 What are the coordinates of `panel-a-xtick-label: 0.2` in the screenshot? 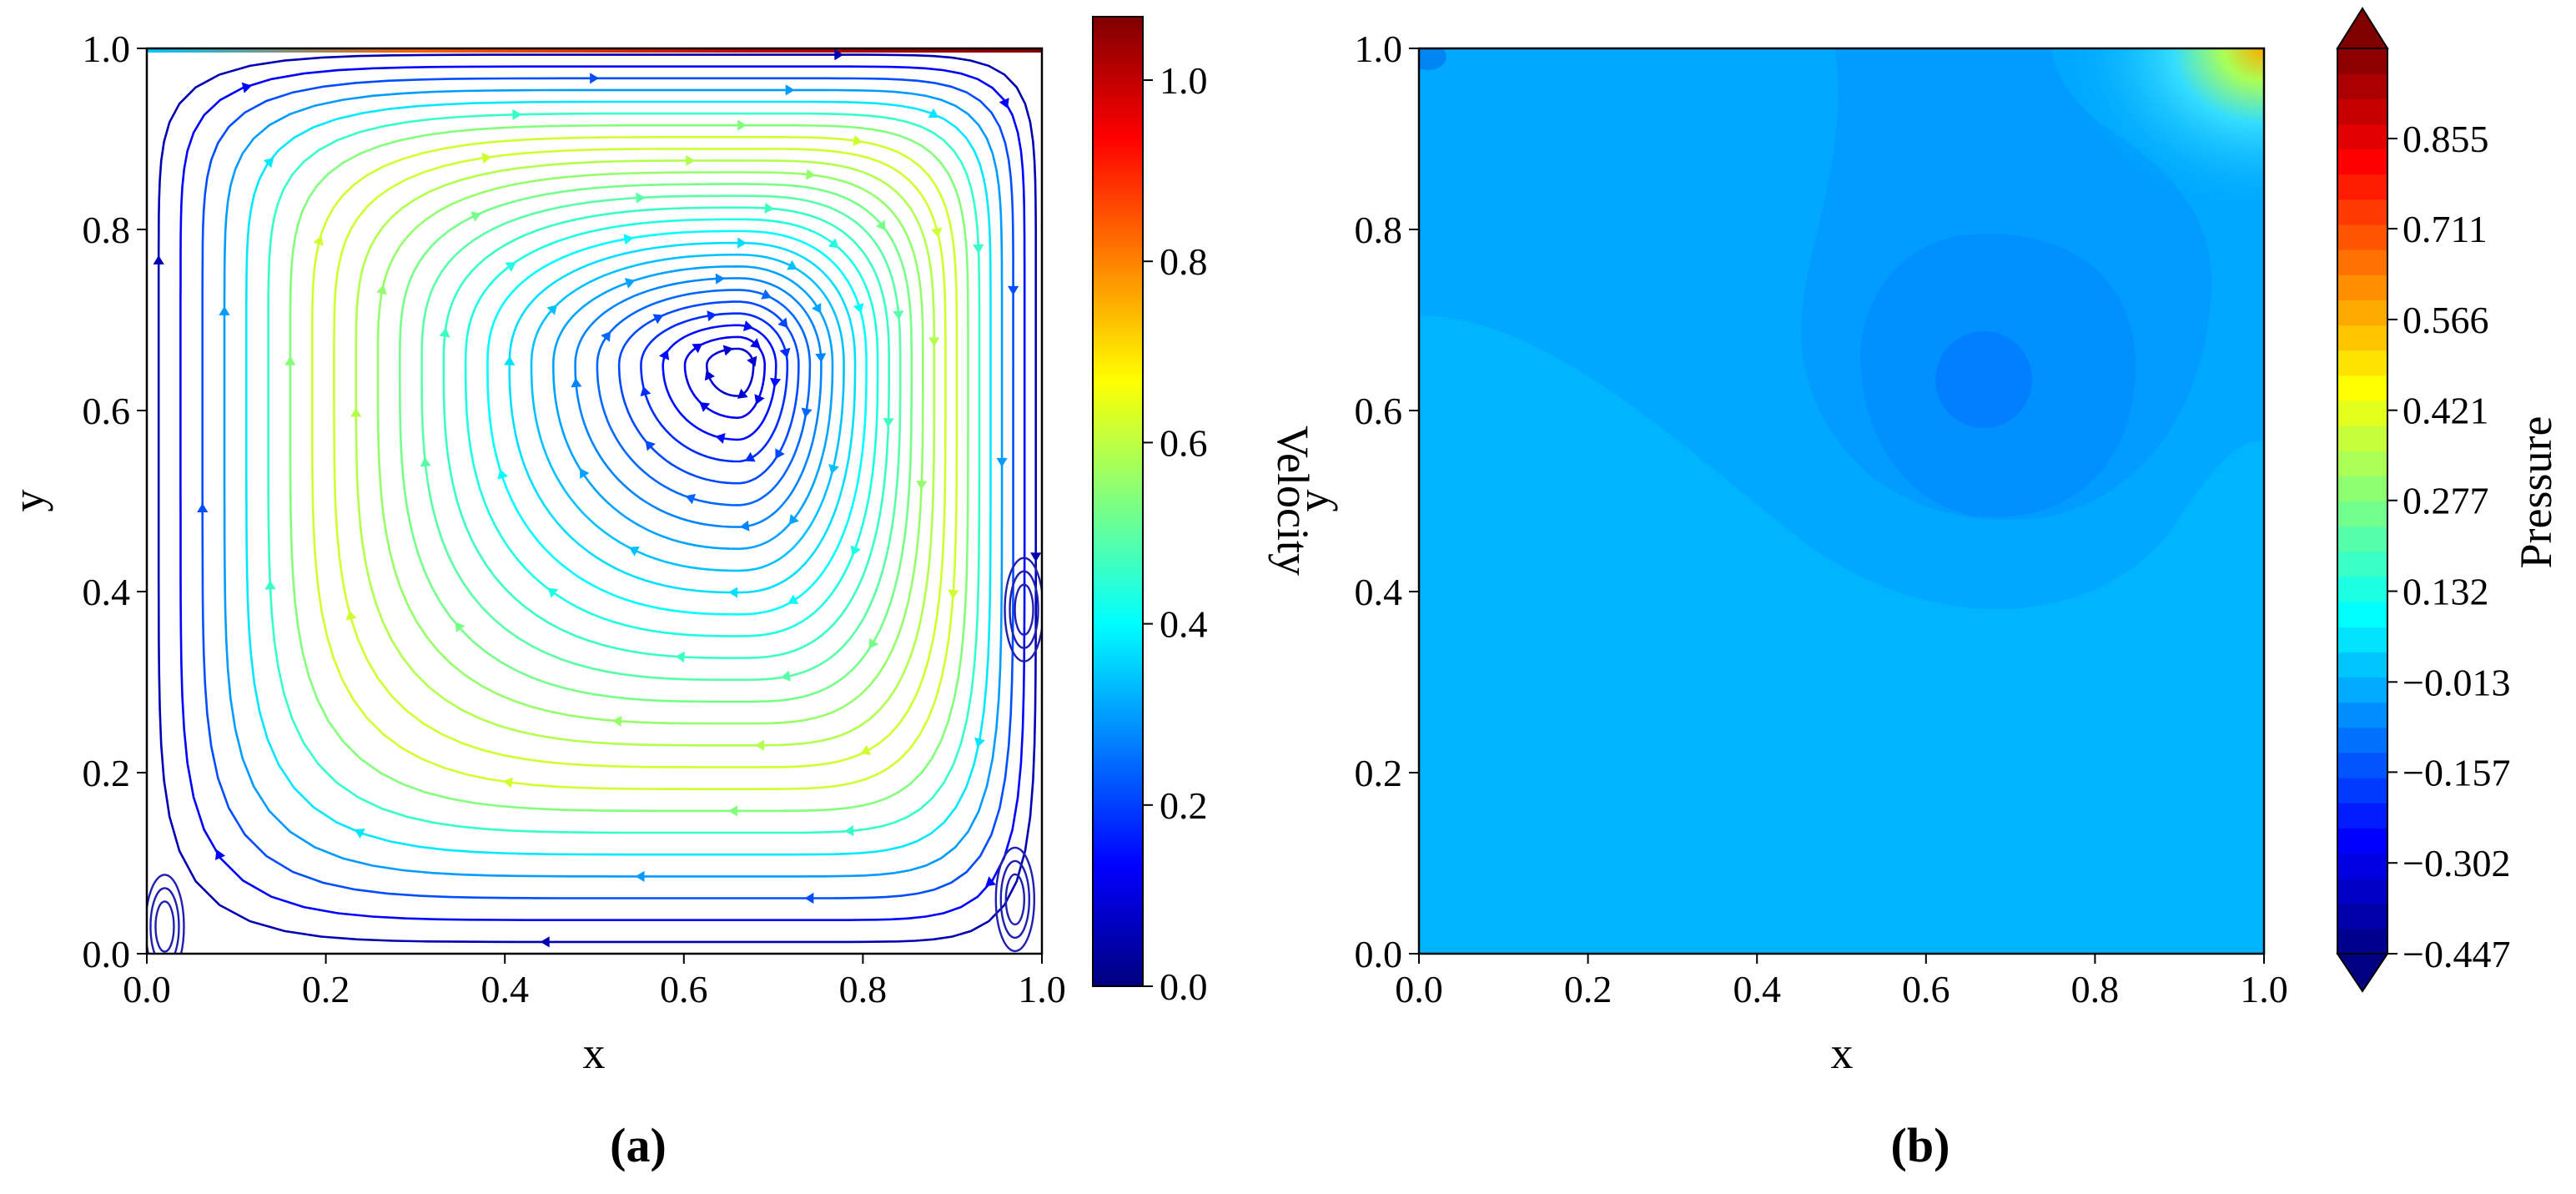 It's located at (326, 989).